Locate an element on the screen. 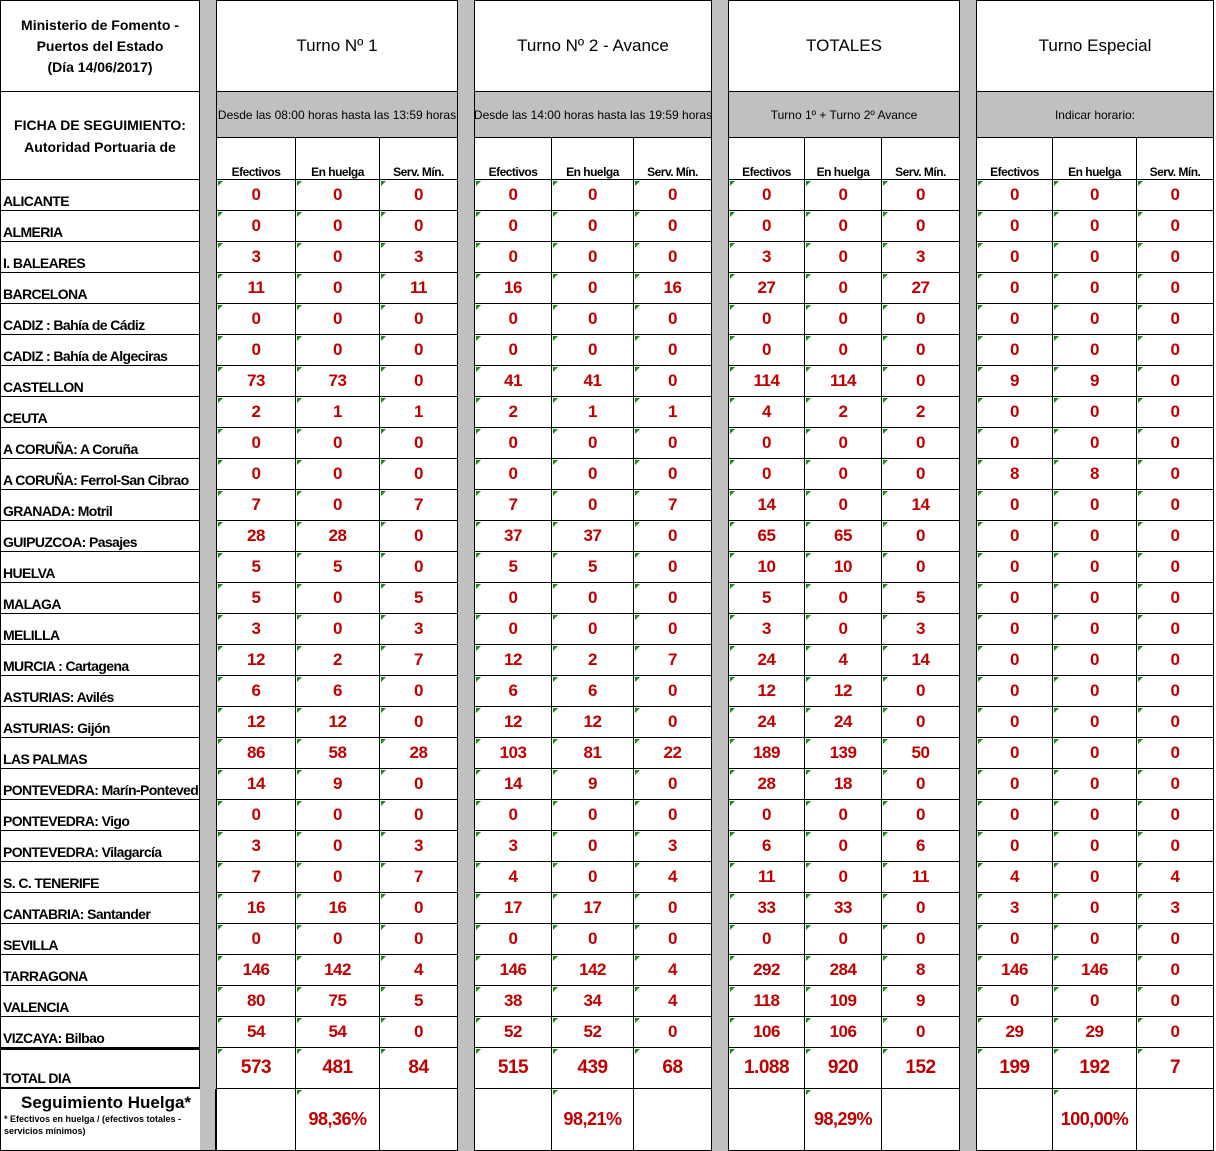 The height and width of the screenshot is (1151, 1216). follow-up-value: 98,29% is located at coordinates (843, 1120).